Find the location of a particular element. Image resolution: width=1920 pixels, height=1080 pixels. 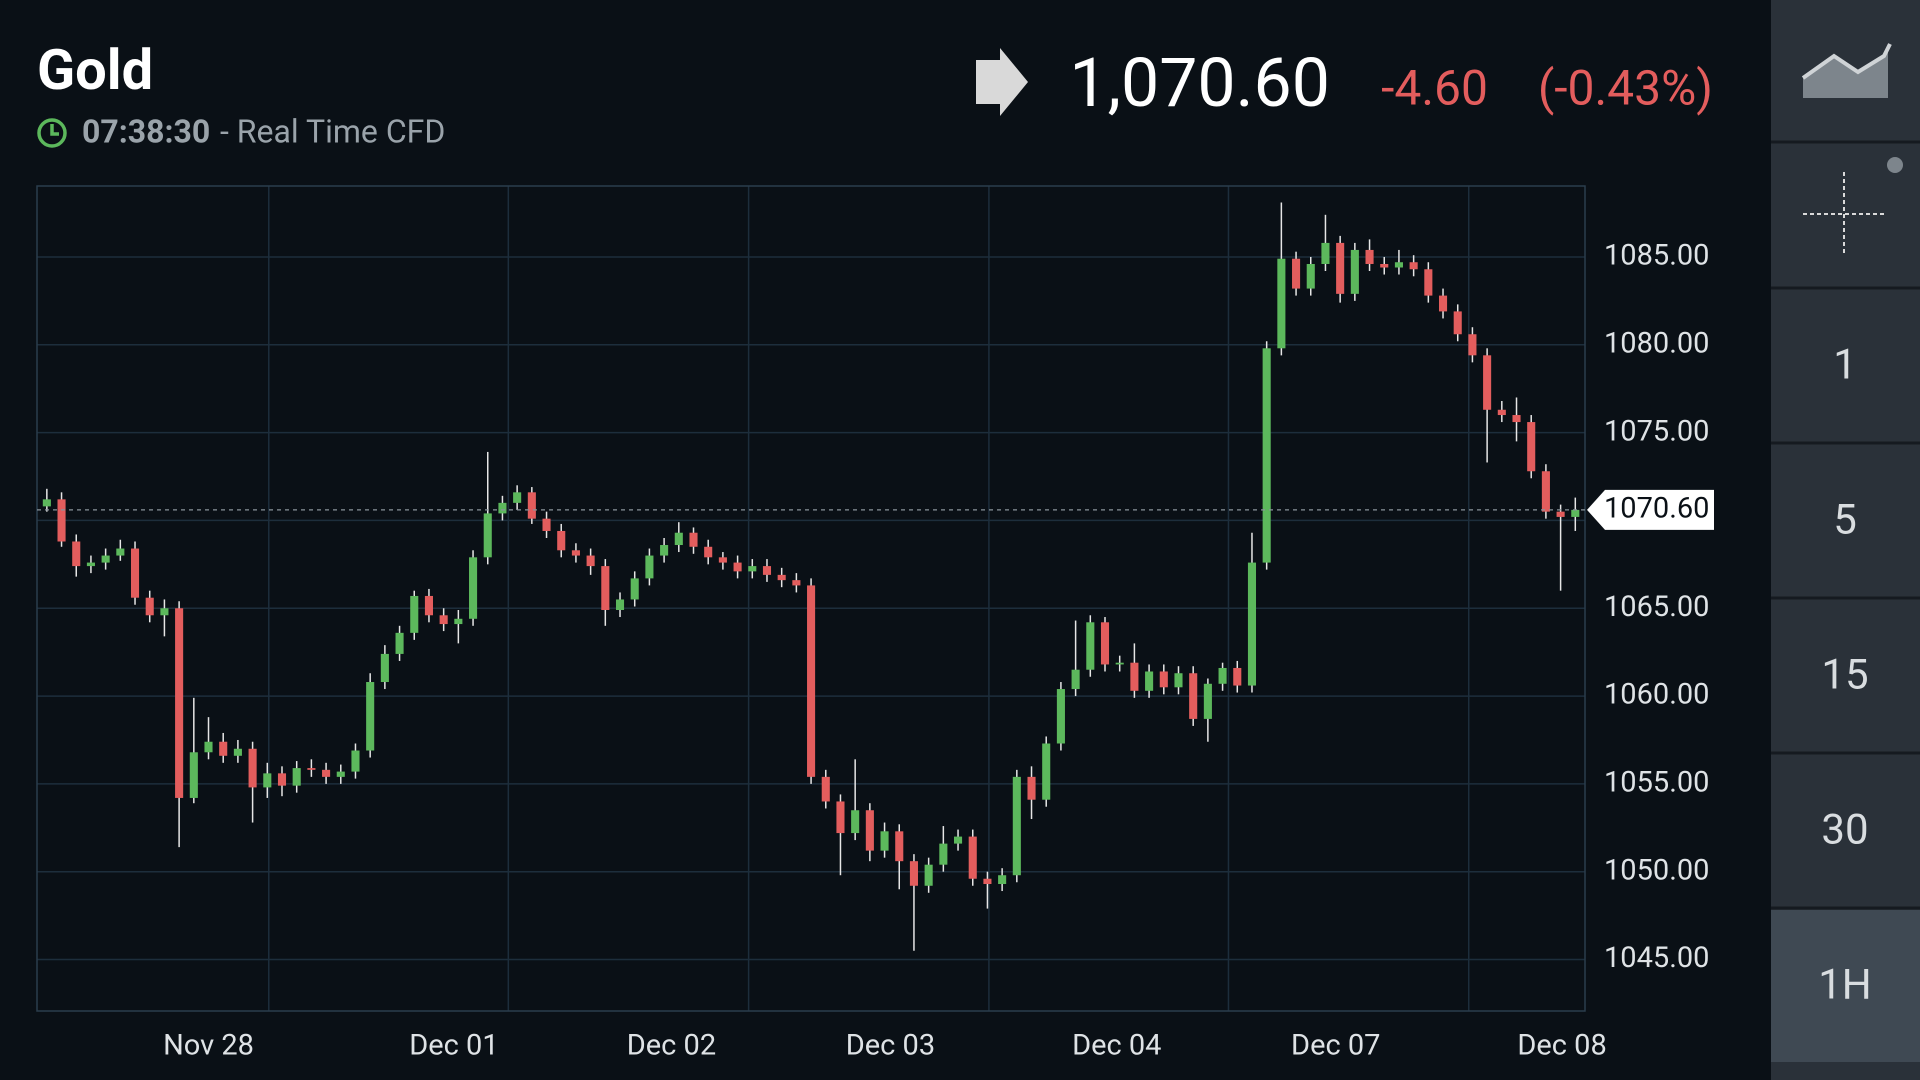

y-tick-label: 1060.00 is located at coordinates (1656, 695).